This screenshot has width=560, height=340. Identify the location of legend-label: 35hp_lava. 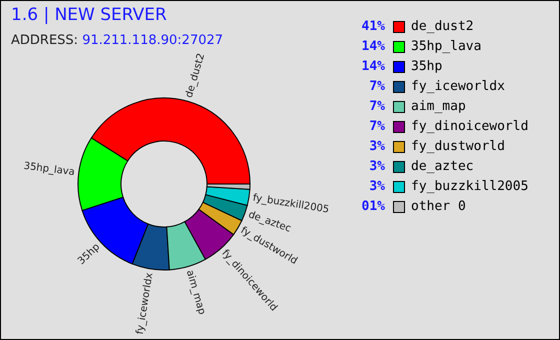
(446, 46).